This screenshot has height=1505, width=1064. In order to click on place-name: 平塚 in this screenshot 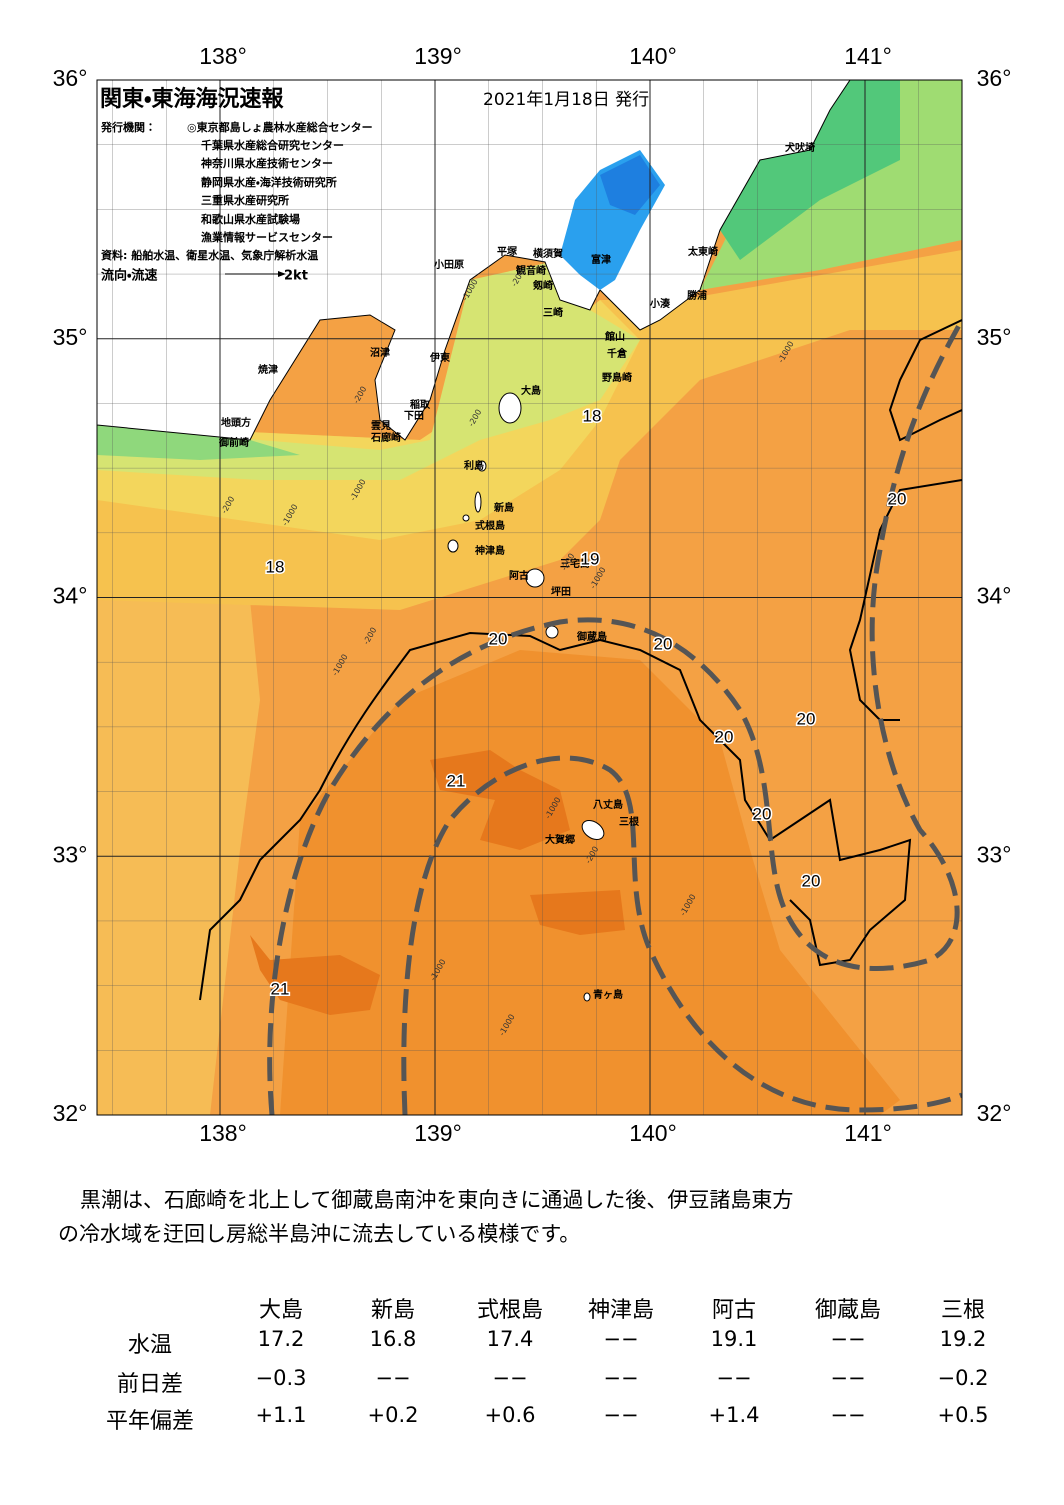, I will do `click(507, 251)`.